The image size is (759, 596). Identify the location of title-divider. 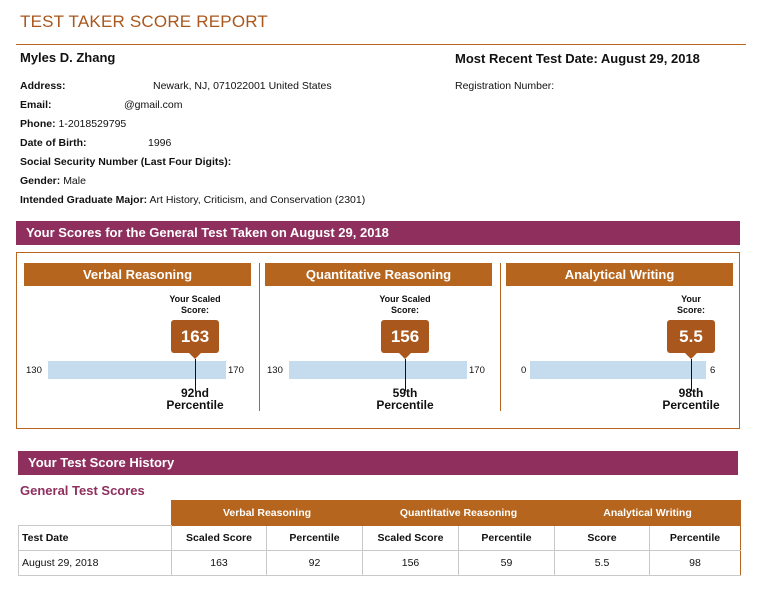
(381, 44).